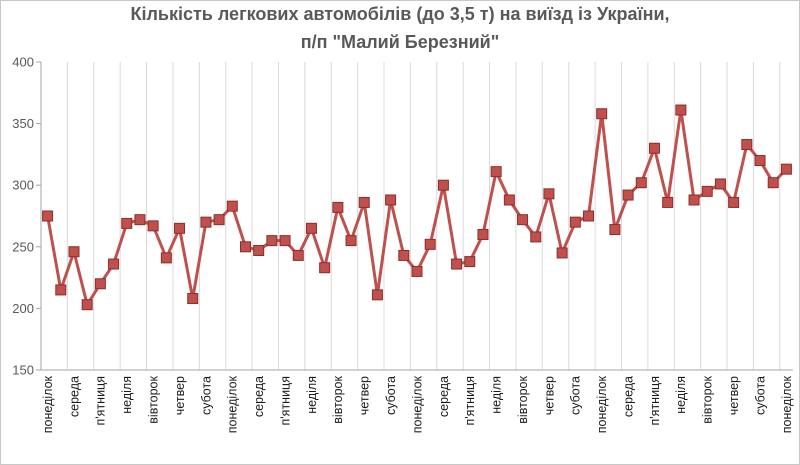 The image size is (800, 465). Describe the element at coordinates (23, 308) in the screenshot. I see `y-tick-label: 200` at that location.